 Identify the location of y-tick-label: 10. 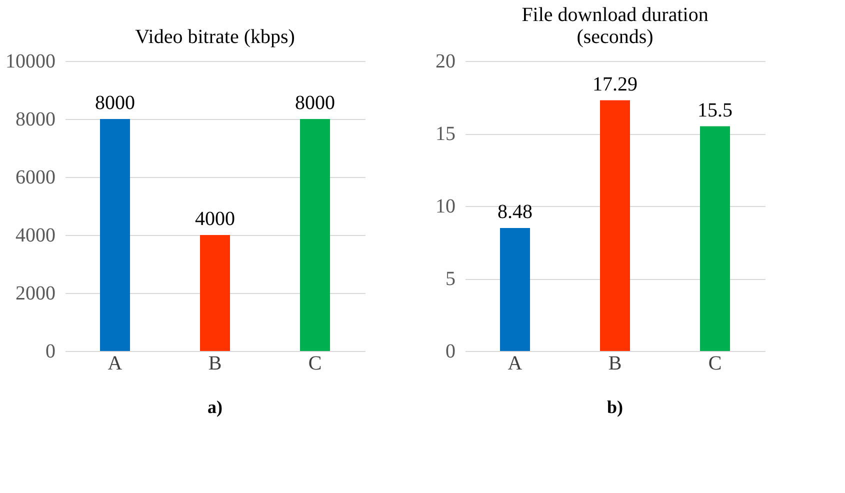
(446, 207).